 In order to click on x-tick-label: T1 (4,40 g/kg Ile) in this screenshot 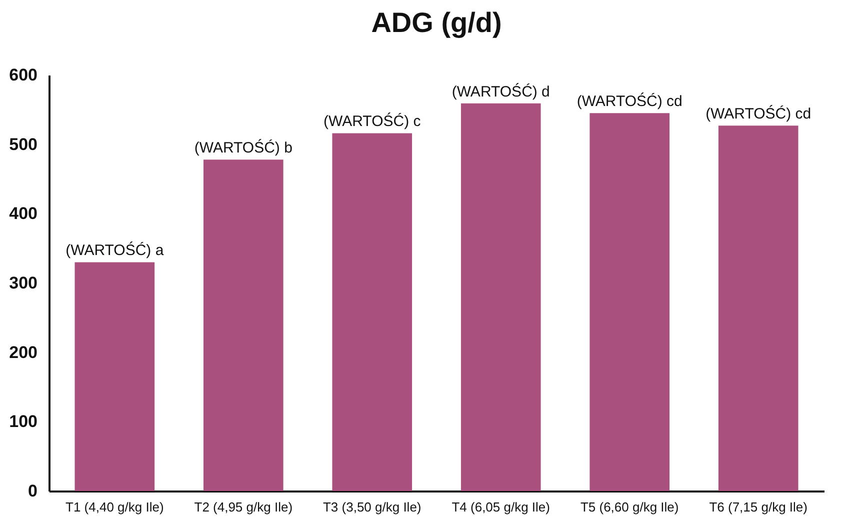, I will do `click(115, 507)`.